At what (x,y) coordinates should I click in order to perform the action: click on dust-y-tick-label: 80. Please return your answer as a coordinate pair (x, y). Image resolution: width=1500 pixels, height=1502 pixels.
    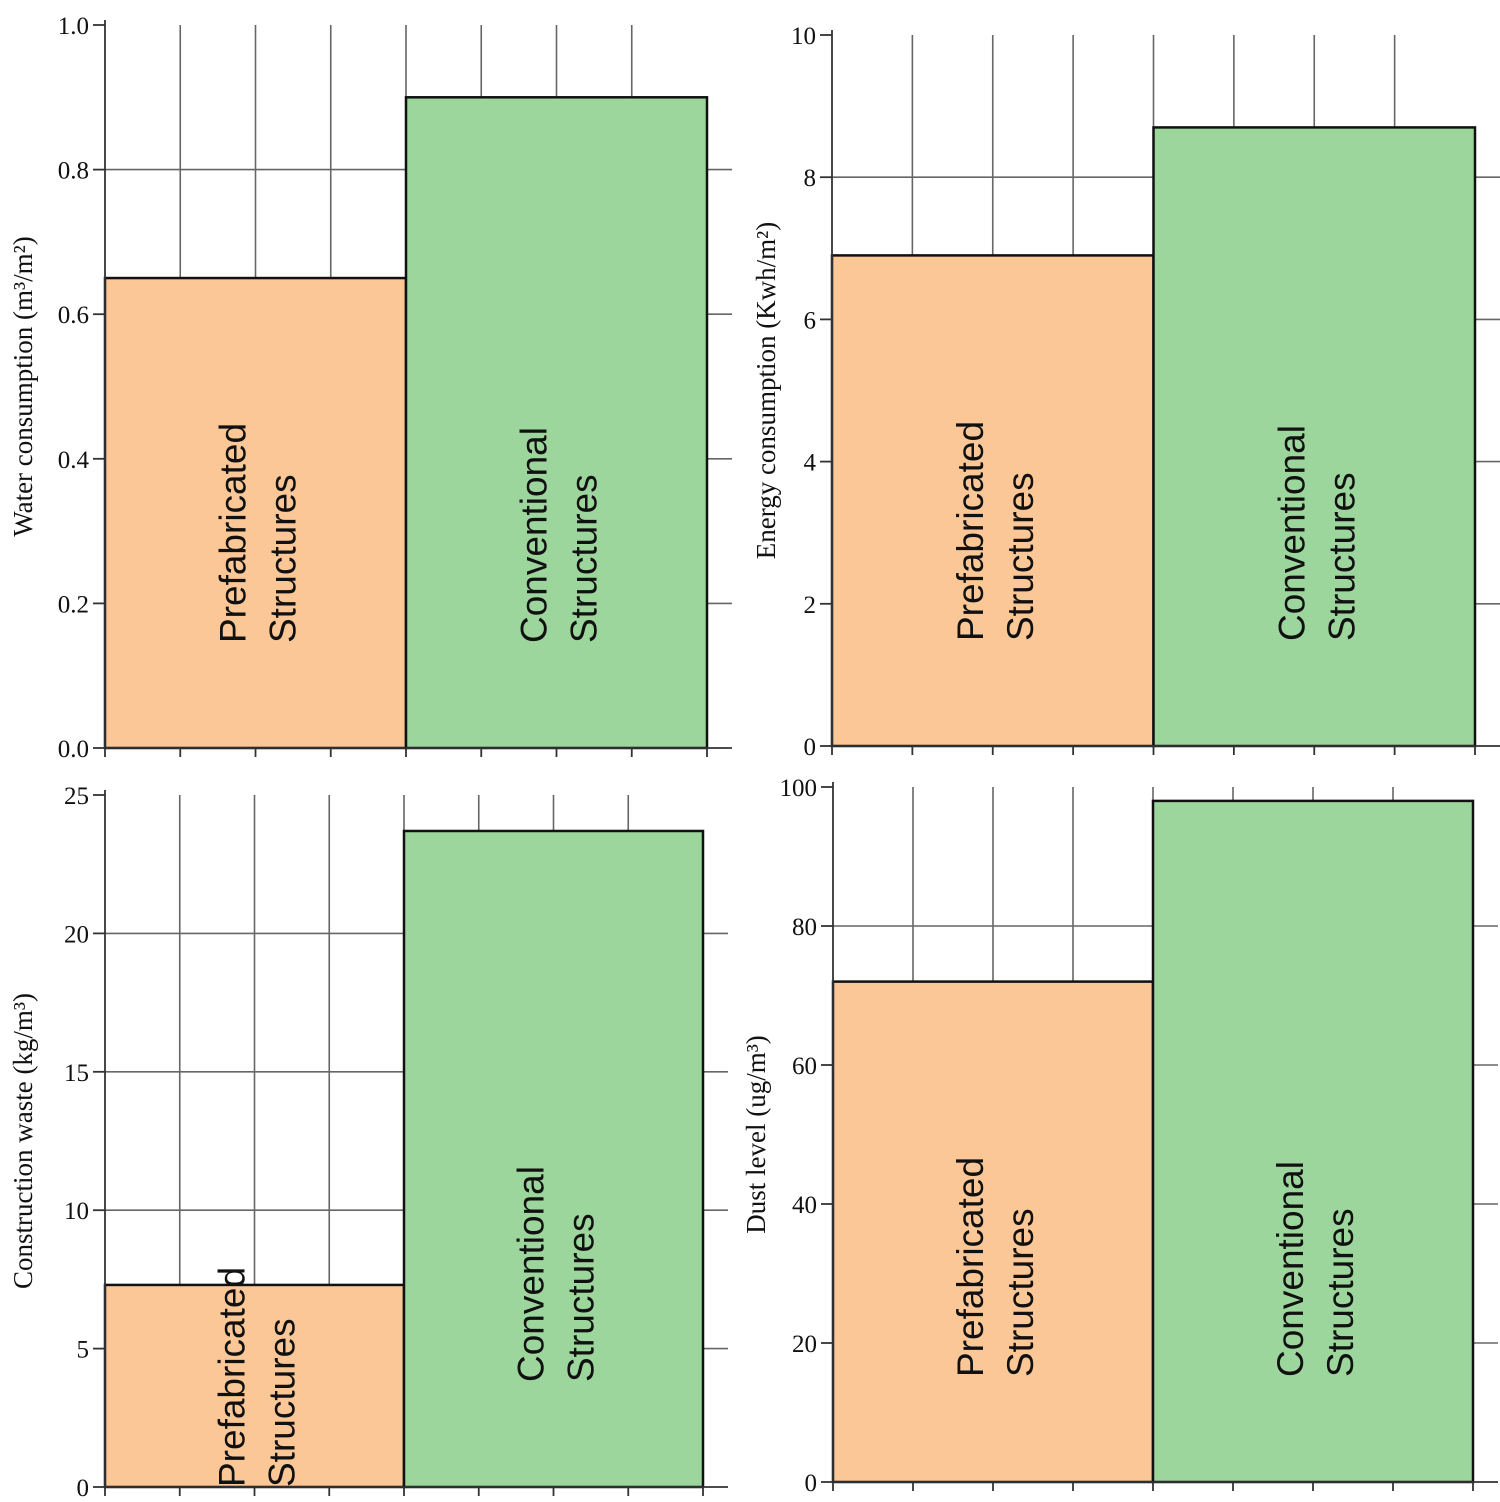
    Looking at the image, I should click on (804, 927).